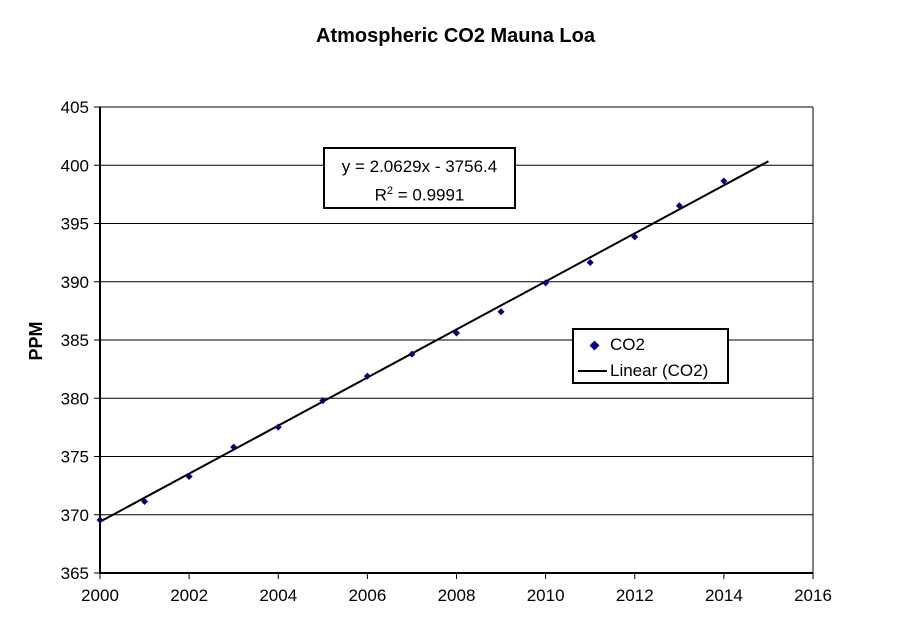 This screenshot has width=911, height=623. Describe the element at coordinates (419, 166) in the screenshot. I see `trendline-equation-text: y = 2.0629x - 3756.4` at that location.